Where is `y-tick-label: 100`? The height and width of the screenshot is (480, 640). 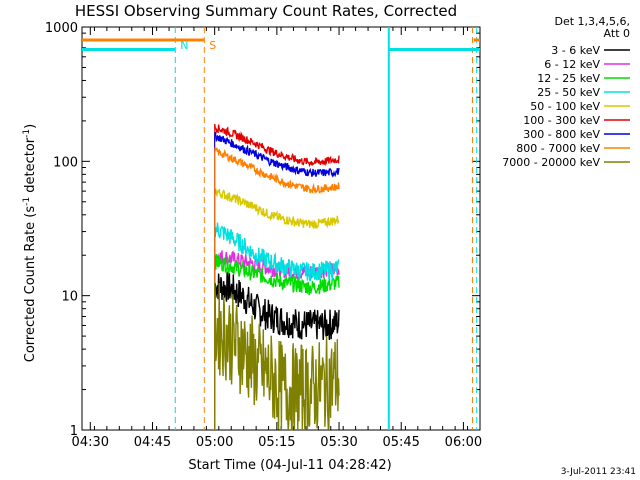 y-tick-label: 100 is located at coordinates (65, 162).